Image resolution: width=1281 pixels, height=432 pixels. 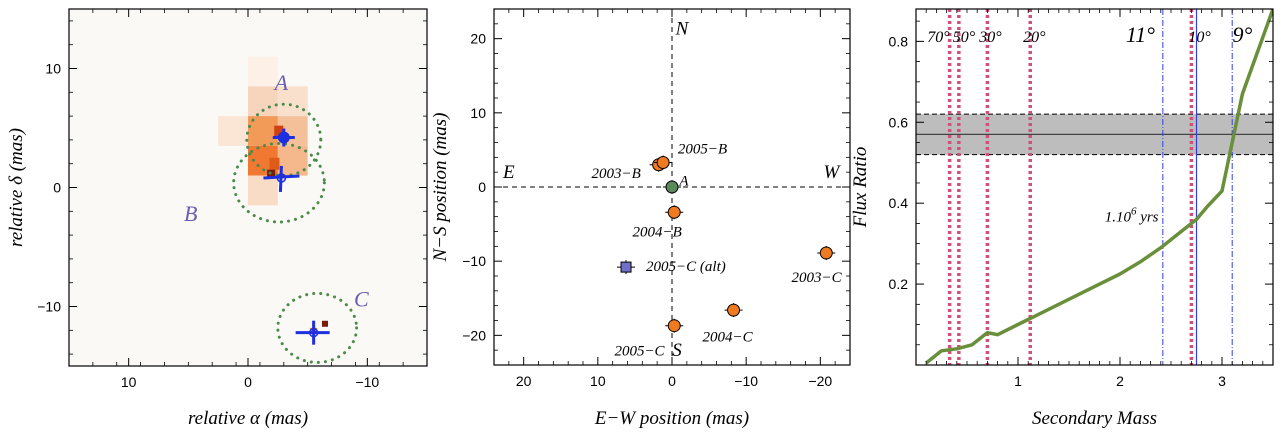 What do you see at coordinates (683, 182) in the screenshot?
I see `point-label: A` at bounding box center [683, 182].